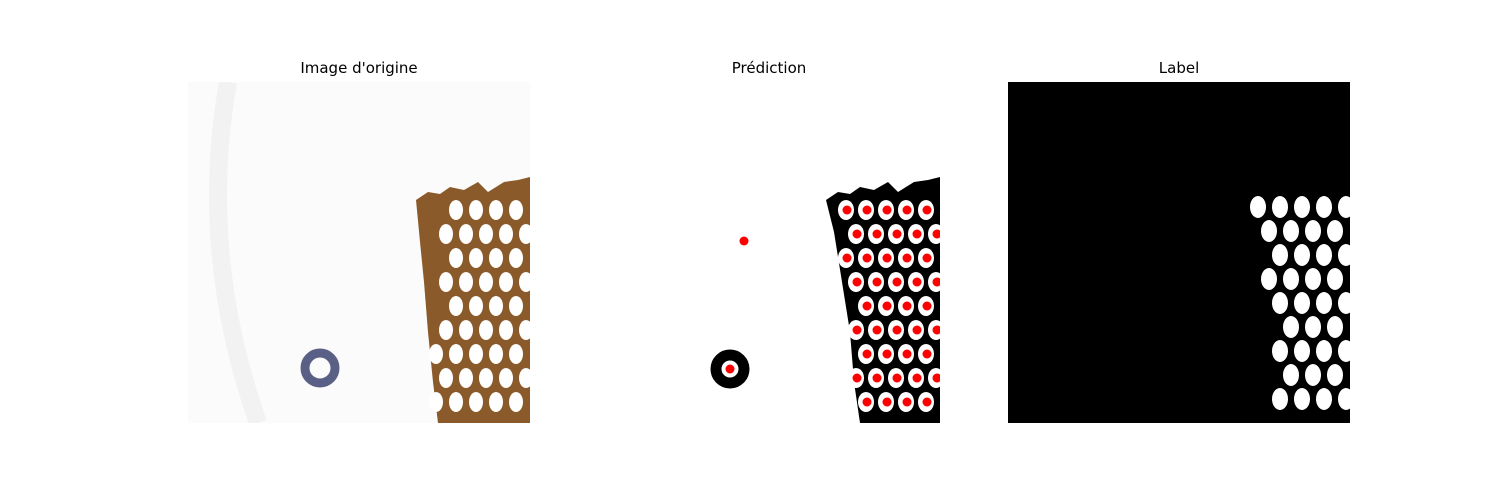 The height and width of the screenshot is (500, 1500). What do you see at coordinates (832, 306) in the screenshot?
I see `prediction-dots` at bounding box center [832, 306].